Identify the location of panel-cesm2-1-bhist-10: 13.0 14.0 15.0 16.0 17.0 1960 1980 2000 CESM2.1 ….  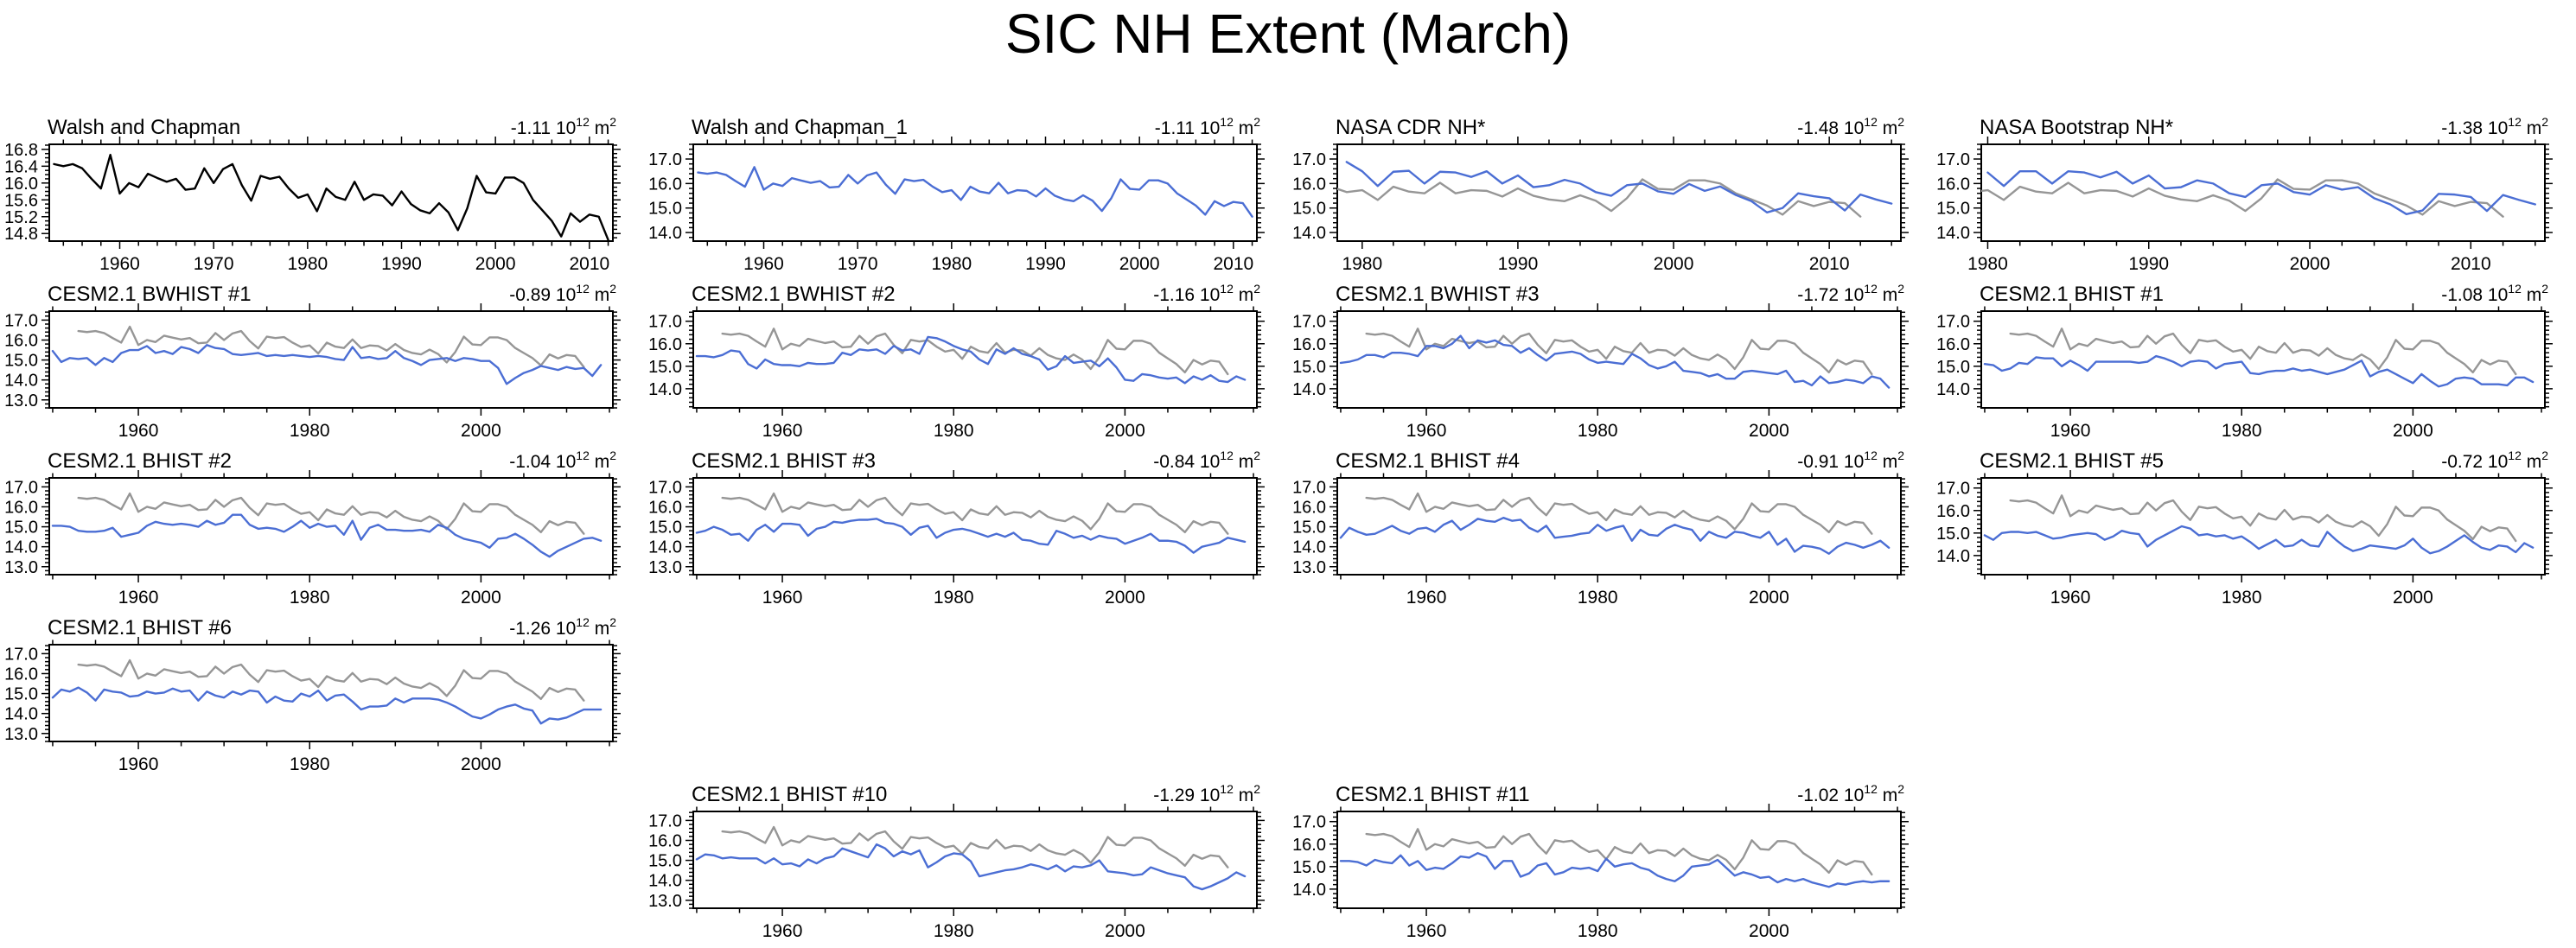
(966, 858).